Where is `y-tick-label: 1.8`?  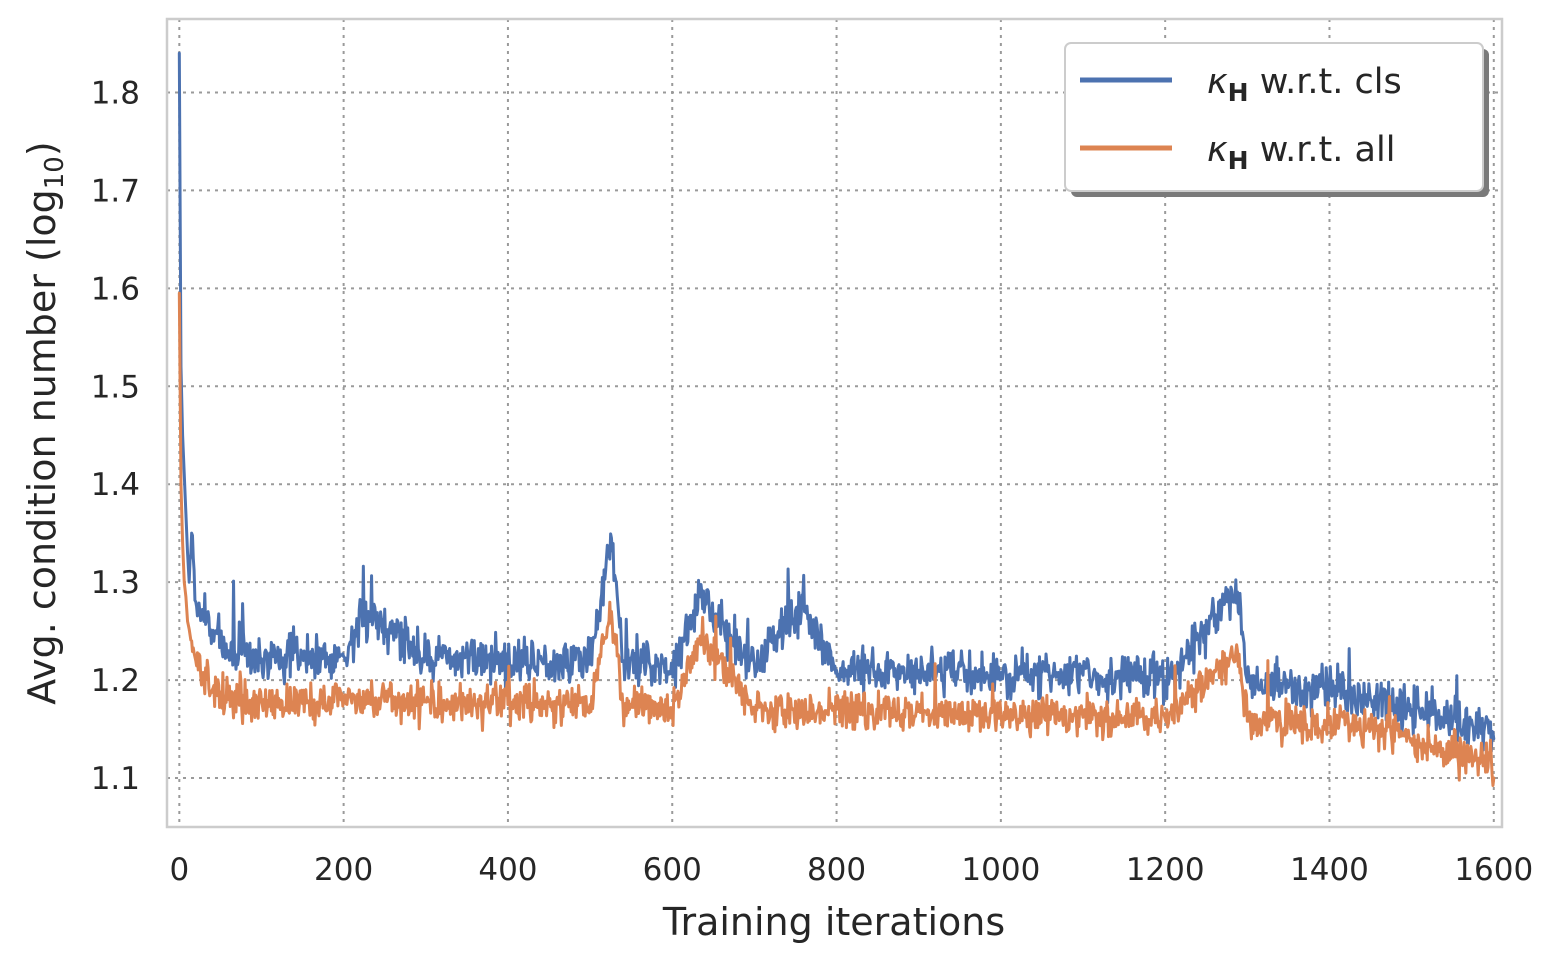 y-tick-label: 1.8 is located at coordinates (115, 93).